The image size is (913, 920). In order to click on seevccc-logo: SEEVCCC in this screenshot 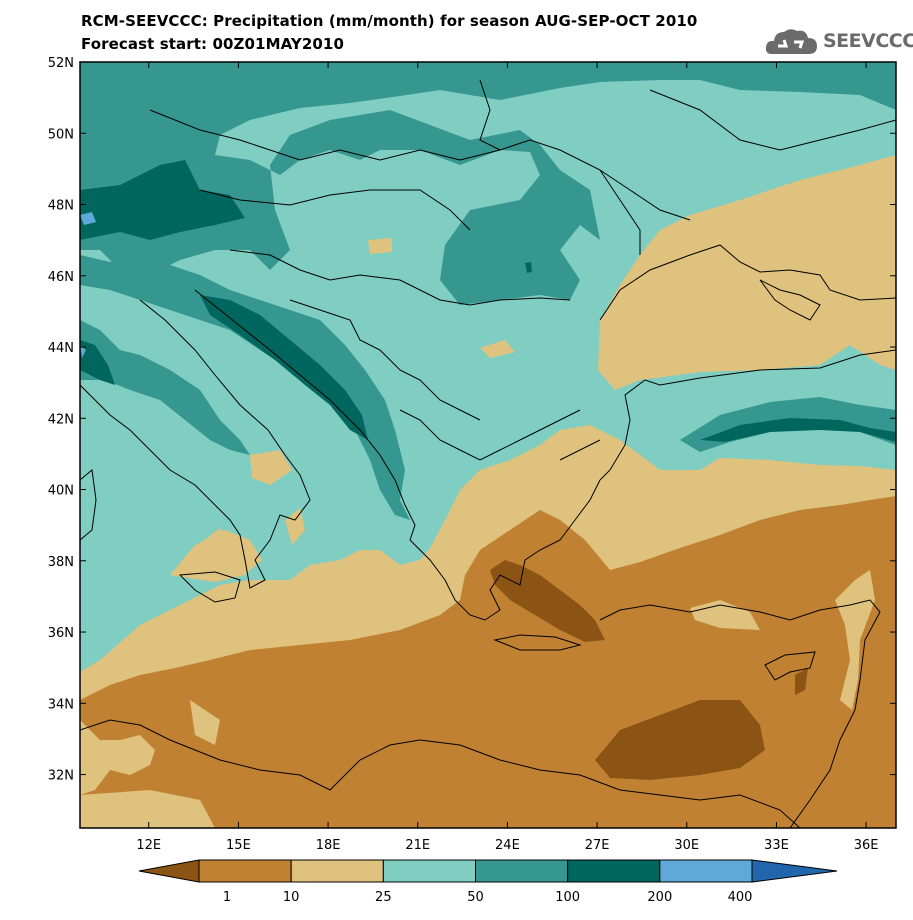, I will do `click(838, 41)`.